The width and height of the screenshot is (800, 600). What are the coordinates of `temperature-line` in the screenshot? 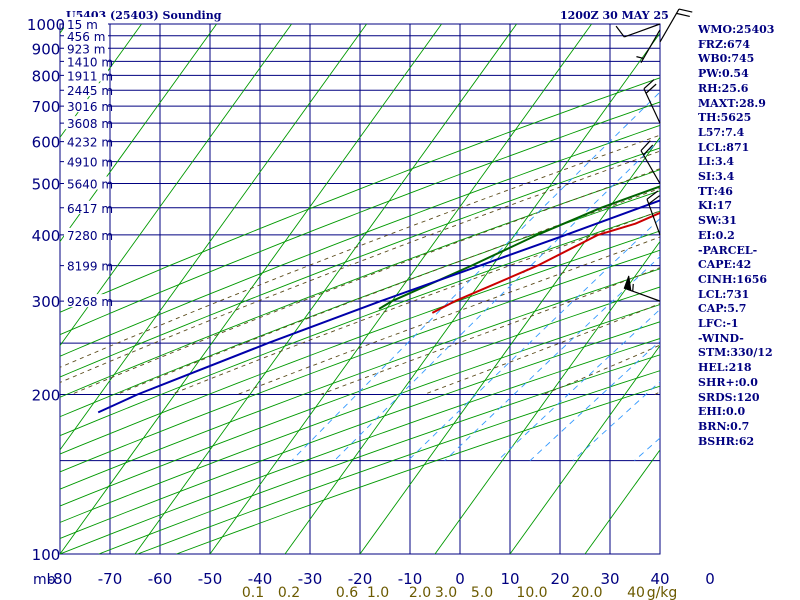 It's located at (545, 262).